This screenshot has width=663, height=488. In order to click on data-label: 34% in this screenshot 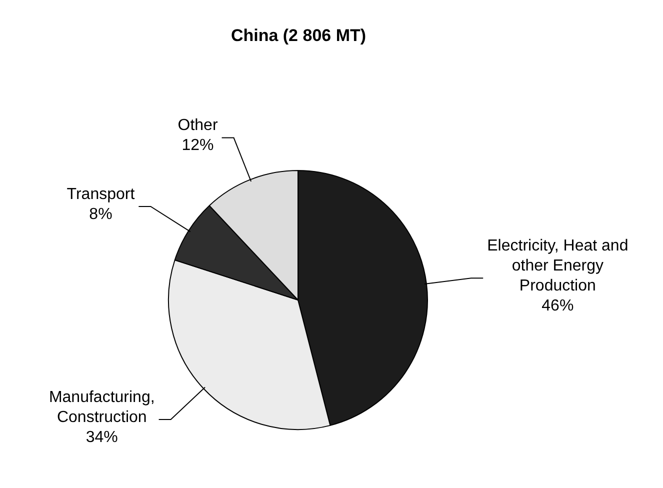, I will do `click(102, 437)`.